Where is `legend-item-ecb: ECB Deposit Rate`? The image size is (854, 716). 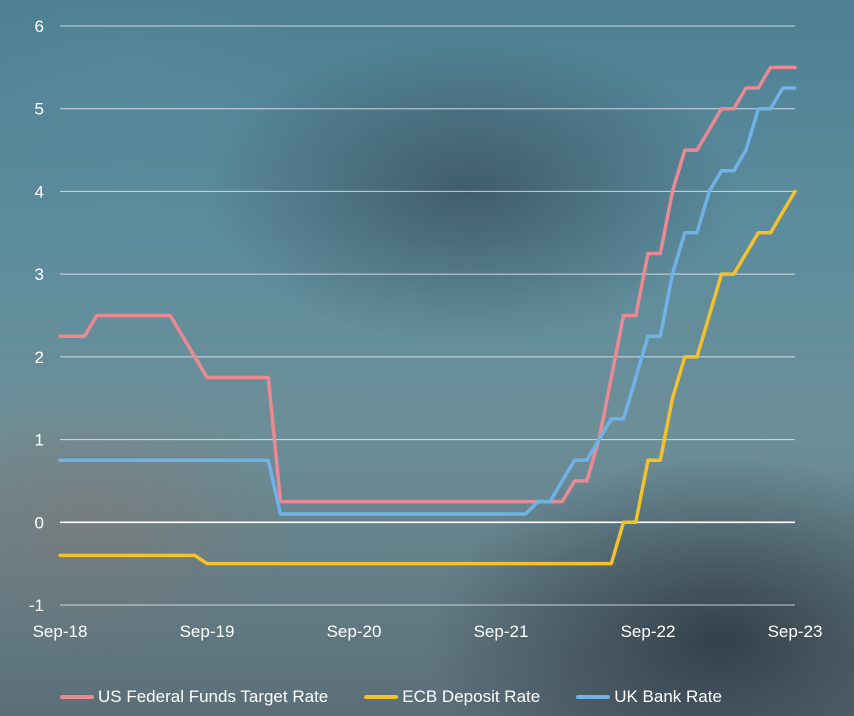 legend-item-ecb: ECB Deposit Rate is located at coordinates (452, 697).